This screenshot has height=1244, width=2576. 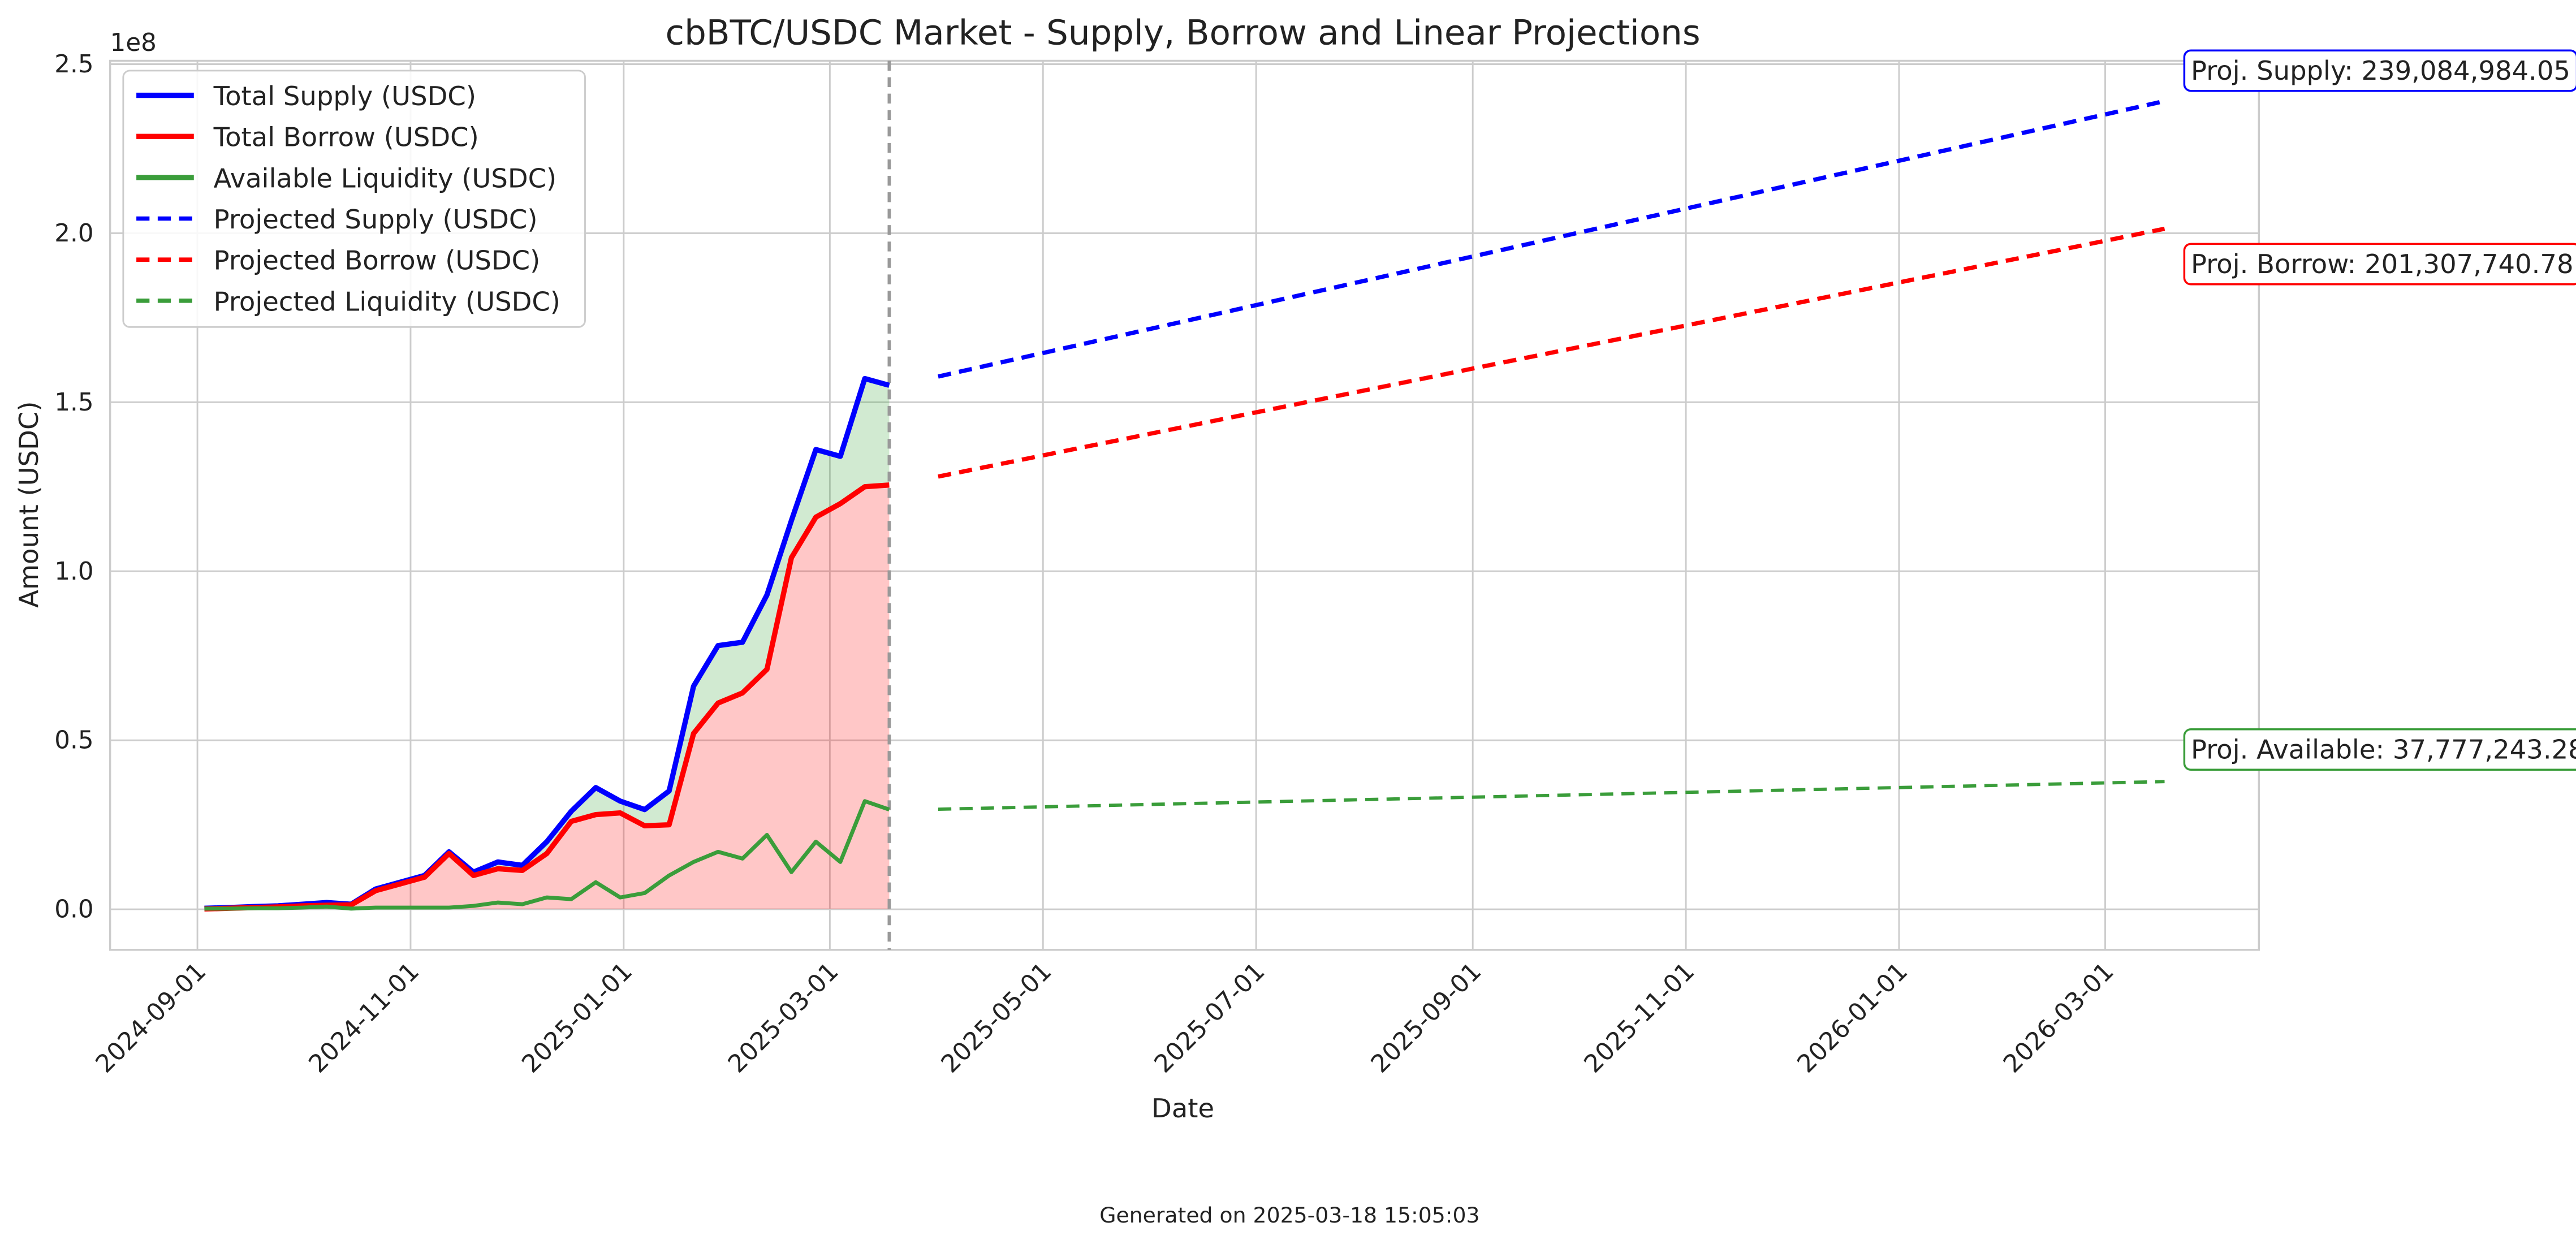 I want to click on annotation: Proj. Available: 37,777,243.28, so click(x=2379, y=749).